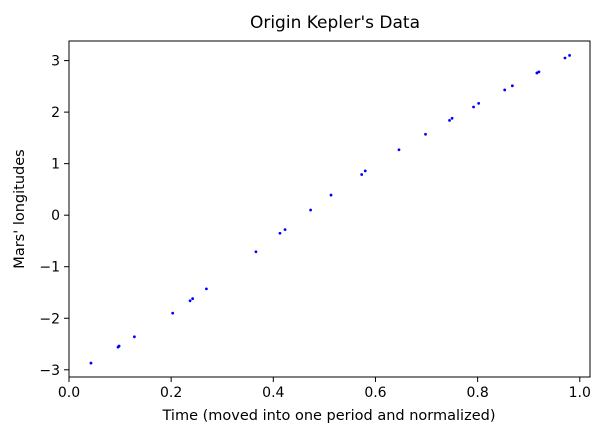 This screenshot has height=438, width=600. What do you see at coordinates (324, 389) in the screenshot?
I see `x-axis-ticks: 0.0 0.2 0.4 0.6 0.8 1.0` at bounding box center [324, 389].